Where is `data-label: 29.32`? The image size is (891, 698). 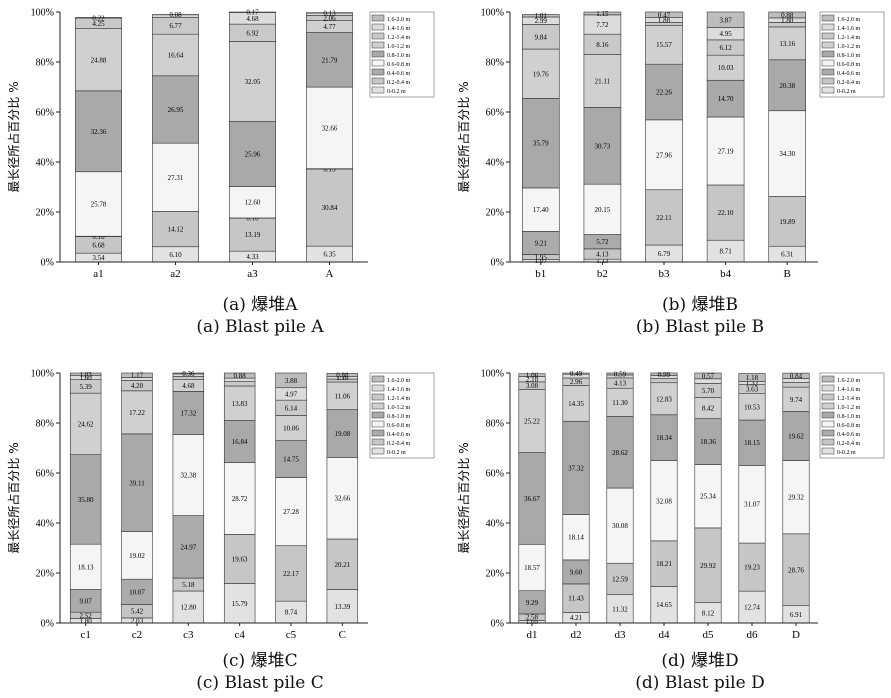 data-label: 29.32 is located at coordinates (796, 498).